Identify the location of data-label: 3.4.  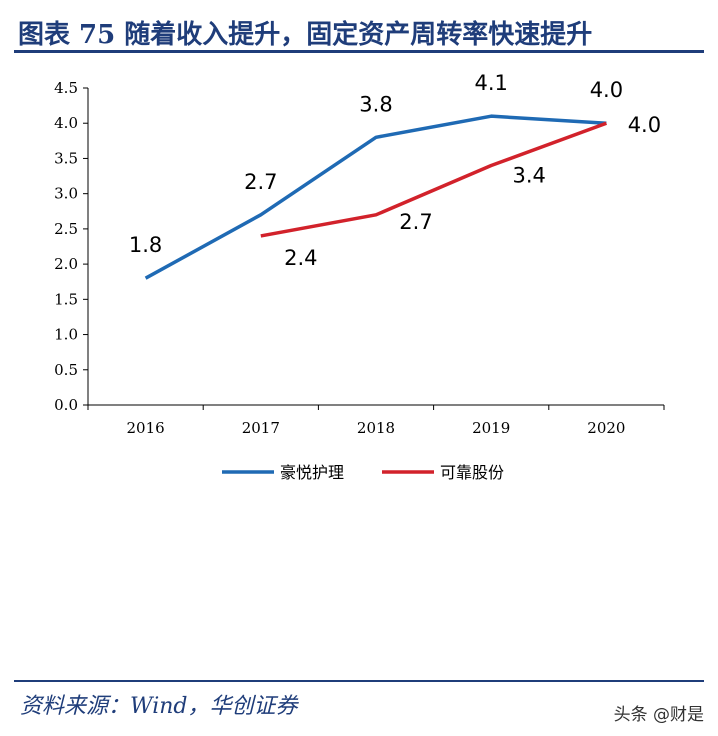
(528, 175).